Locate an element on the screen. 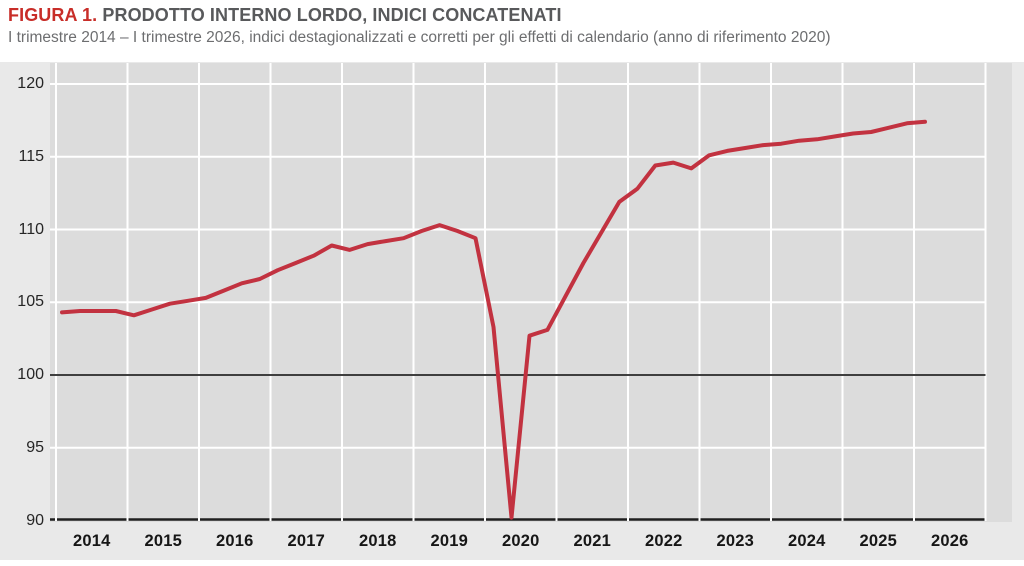  x-tick-2017: 2017 is located at coordinates (306, 541).